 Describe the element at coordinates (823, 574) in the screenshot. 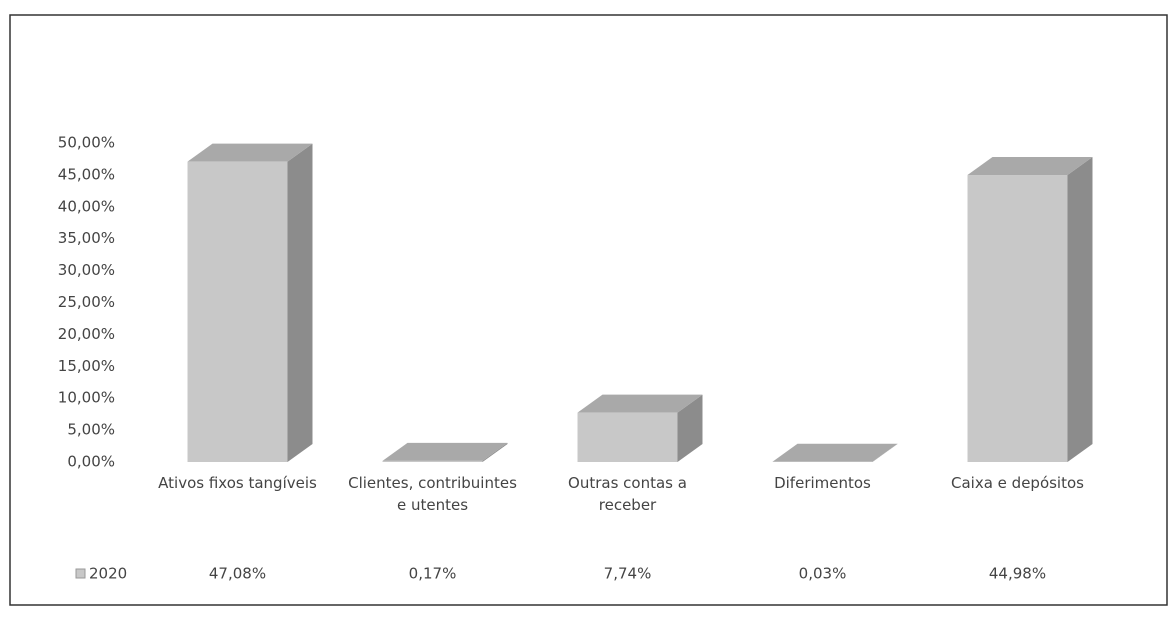

I see `value-label: 0,03%` at that location.